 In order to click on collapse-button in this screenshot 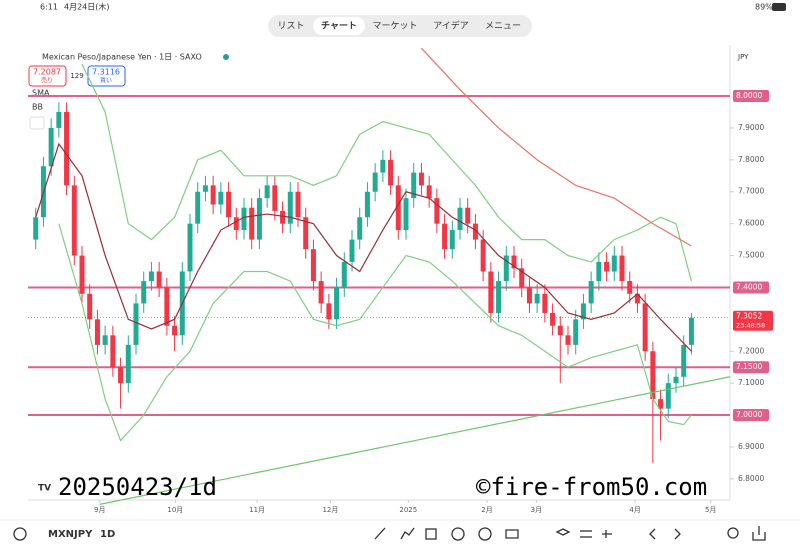, I will do `click(37, 123)`.